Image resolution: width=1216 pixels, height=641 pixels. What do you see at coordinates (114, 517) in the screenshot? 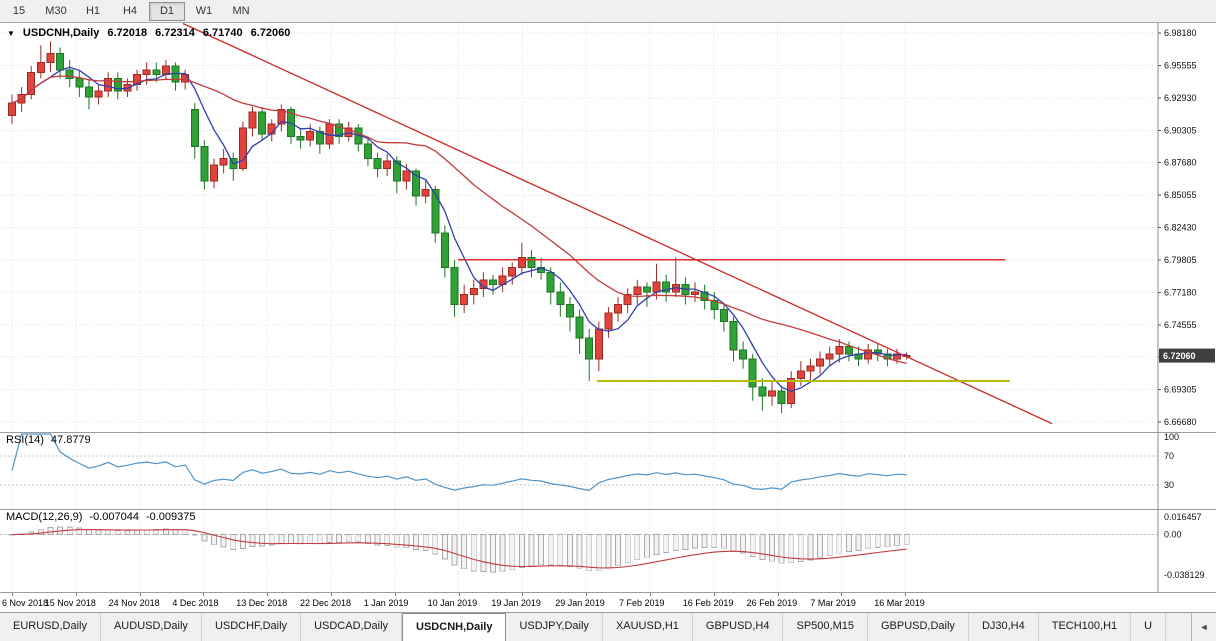
I see `macd-value-main: -0.007044` at bounding box center [114, 517].